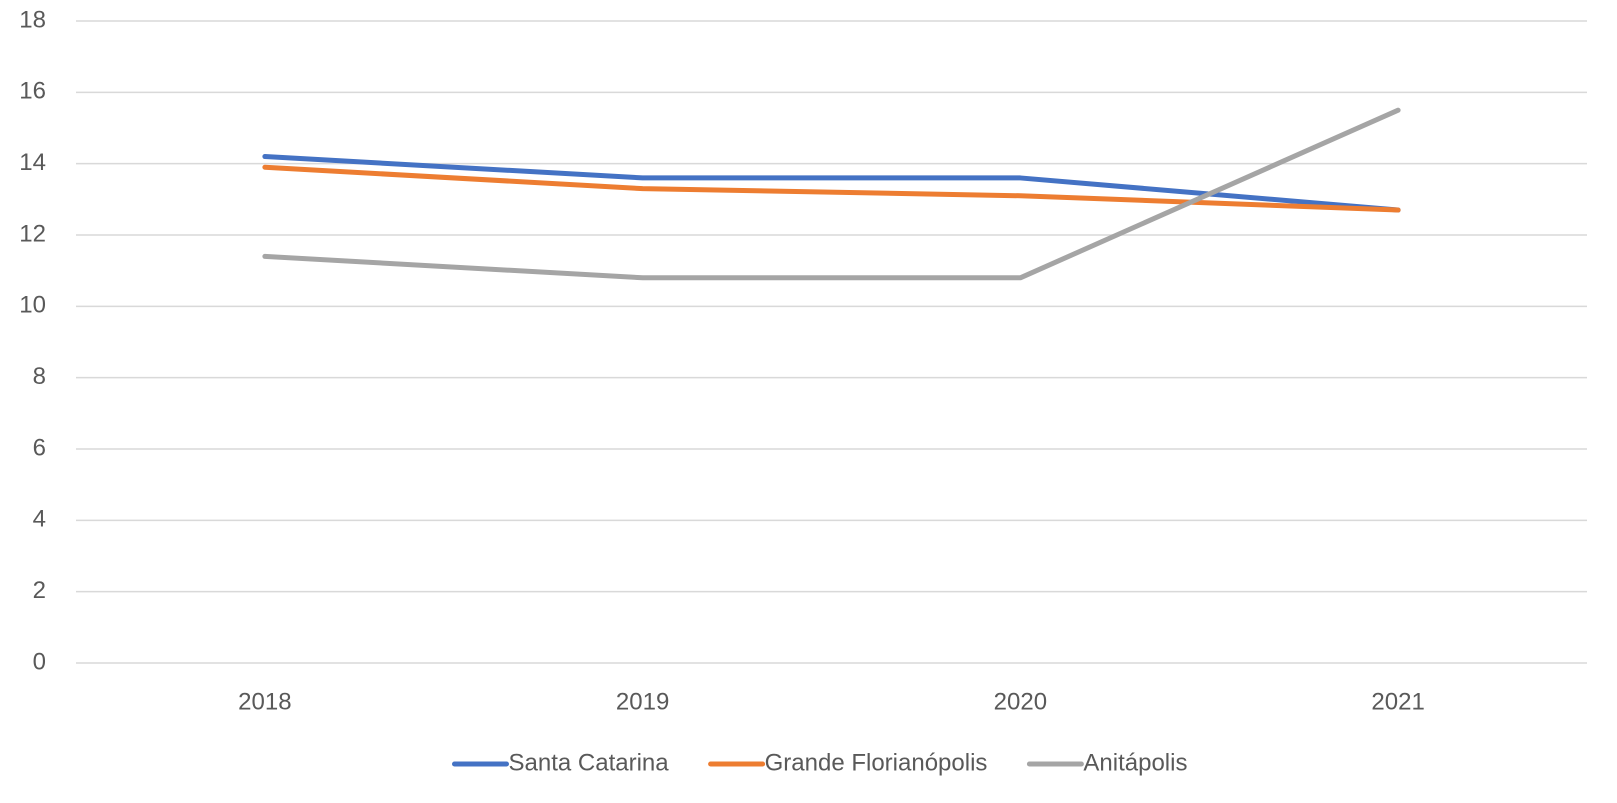 The height and width of the screenshot is (803, 1617). I want to click on line-series, so click(831, 188).